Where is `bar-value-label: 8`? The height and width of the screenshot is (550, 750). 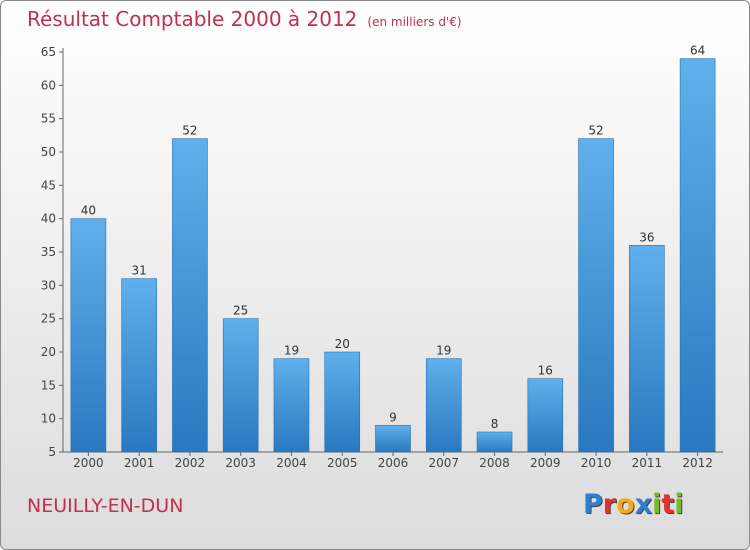 bar-value-label: 8 is located at coordinates (495, 424).